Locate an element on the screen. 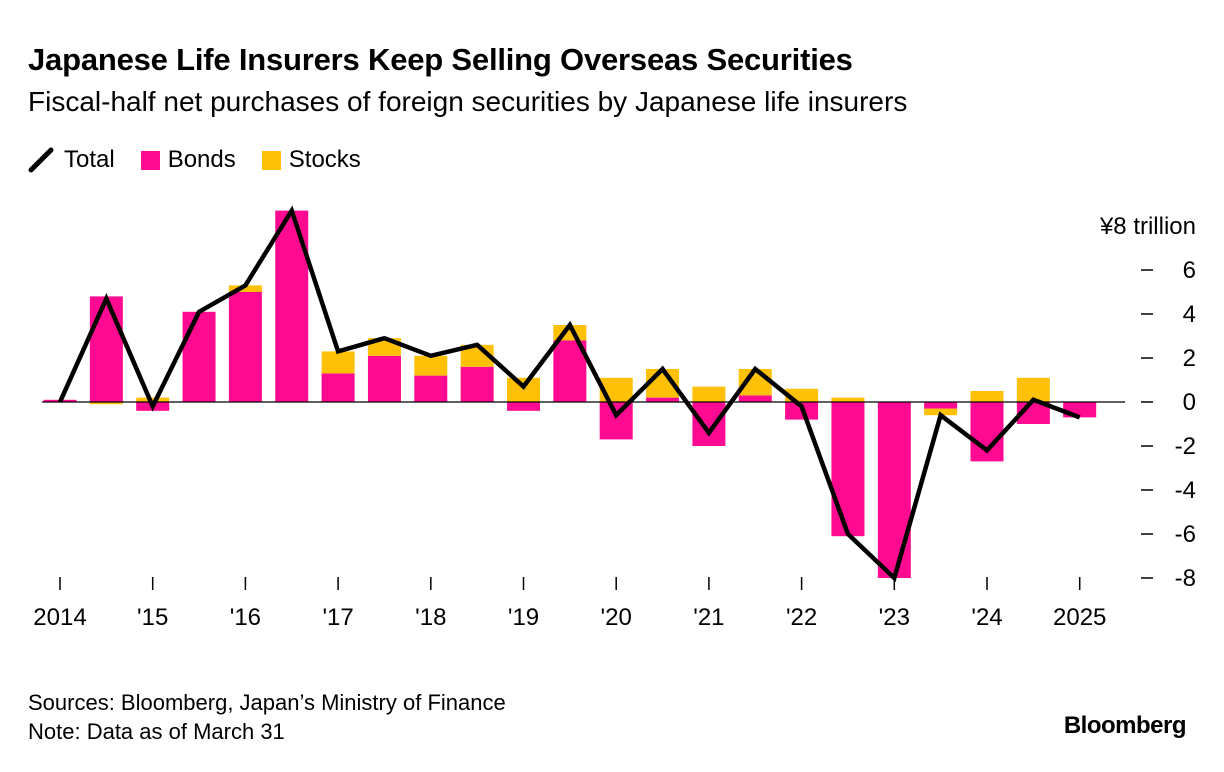  y-tick-label--6: -6 is located at coordinates (1185, 534).